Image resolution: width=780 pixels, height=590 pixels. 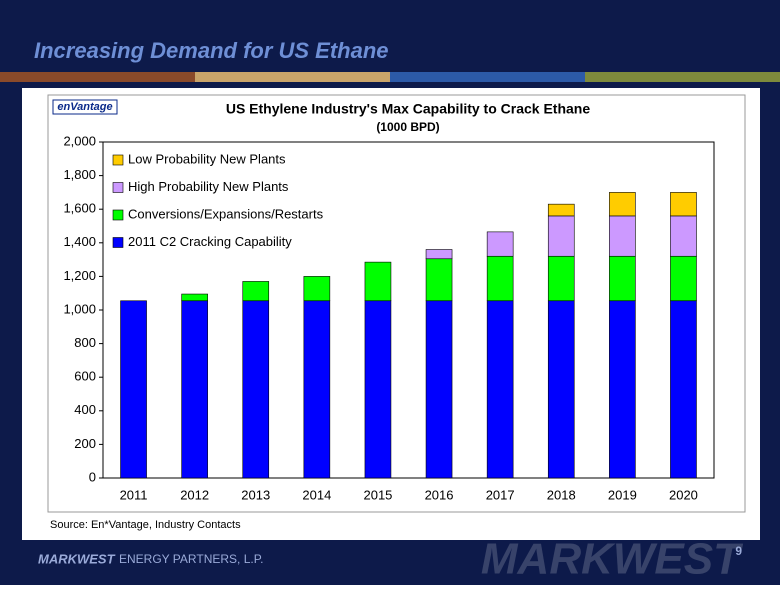 I want to click on y-tick-label: 1,800, so click(x=79, y=174).